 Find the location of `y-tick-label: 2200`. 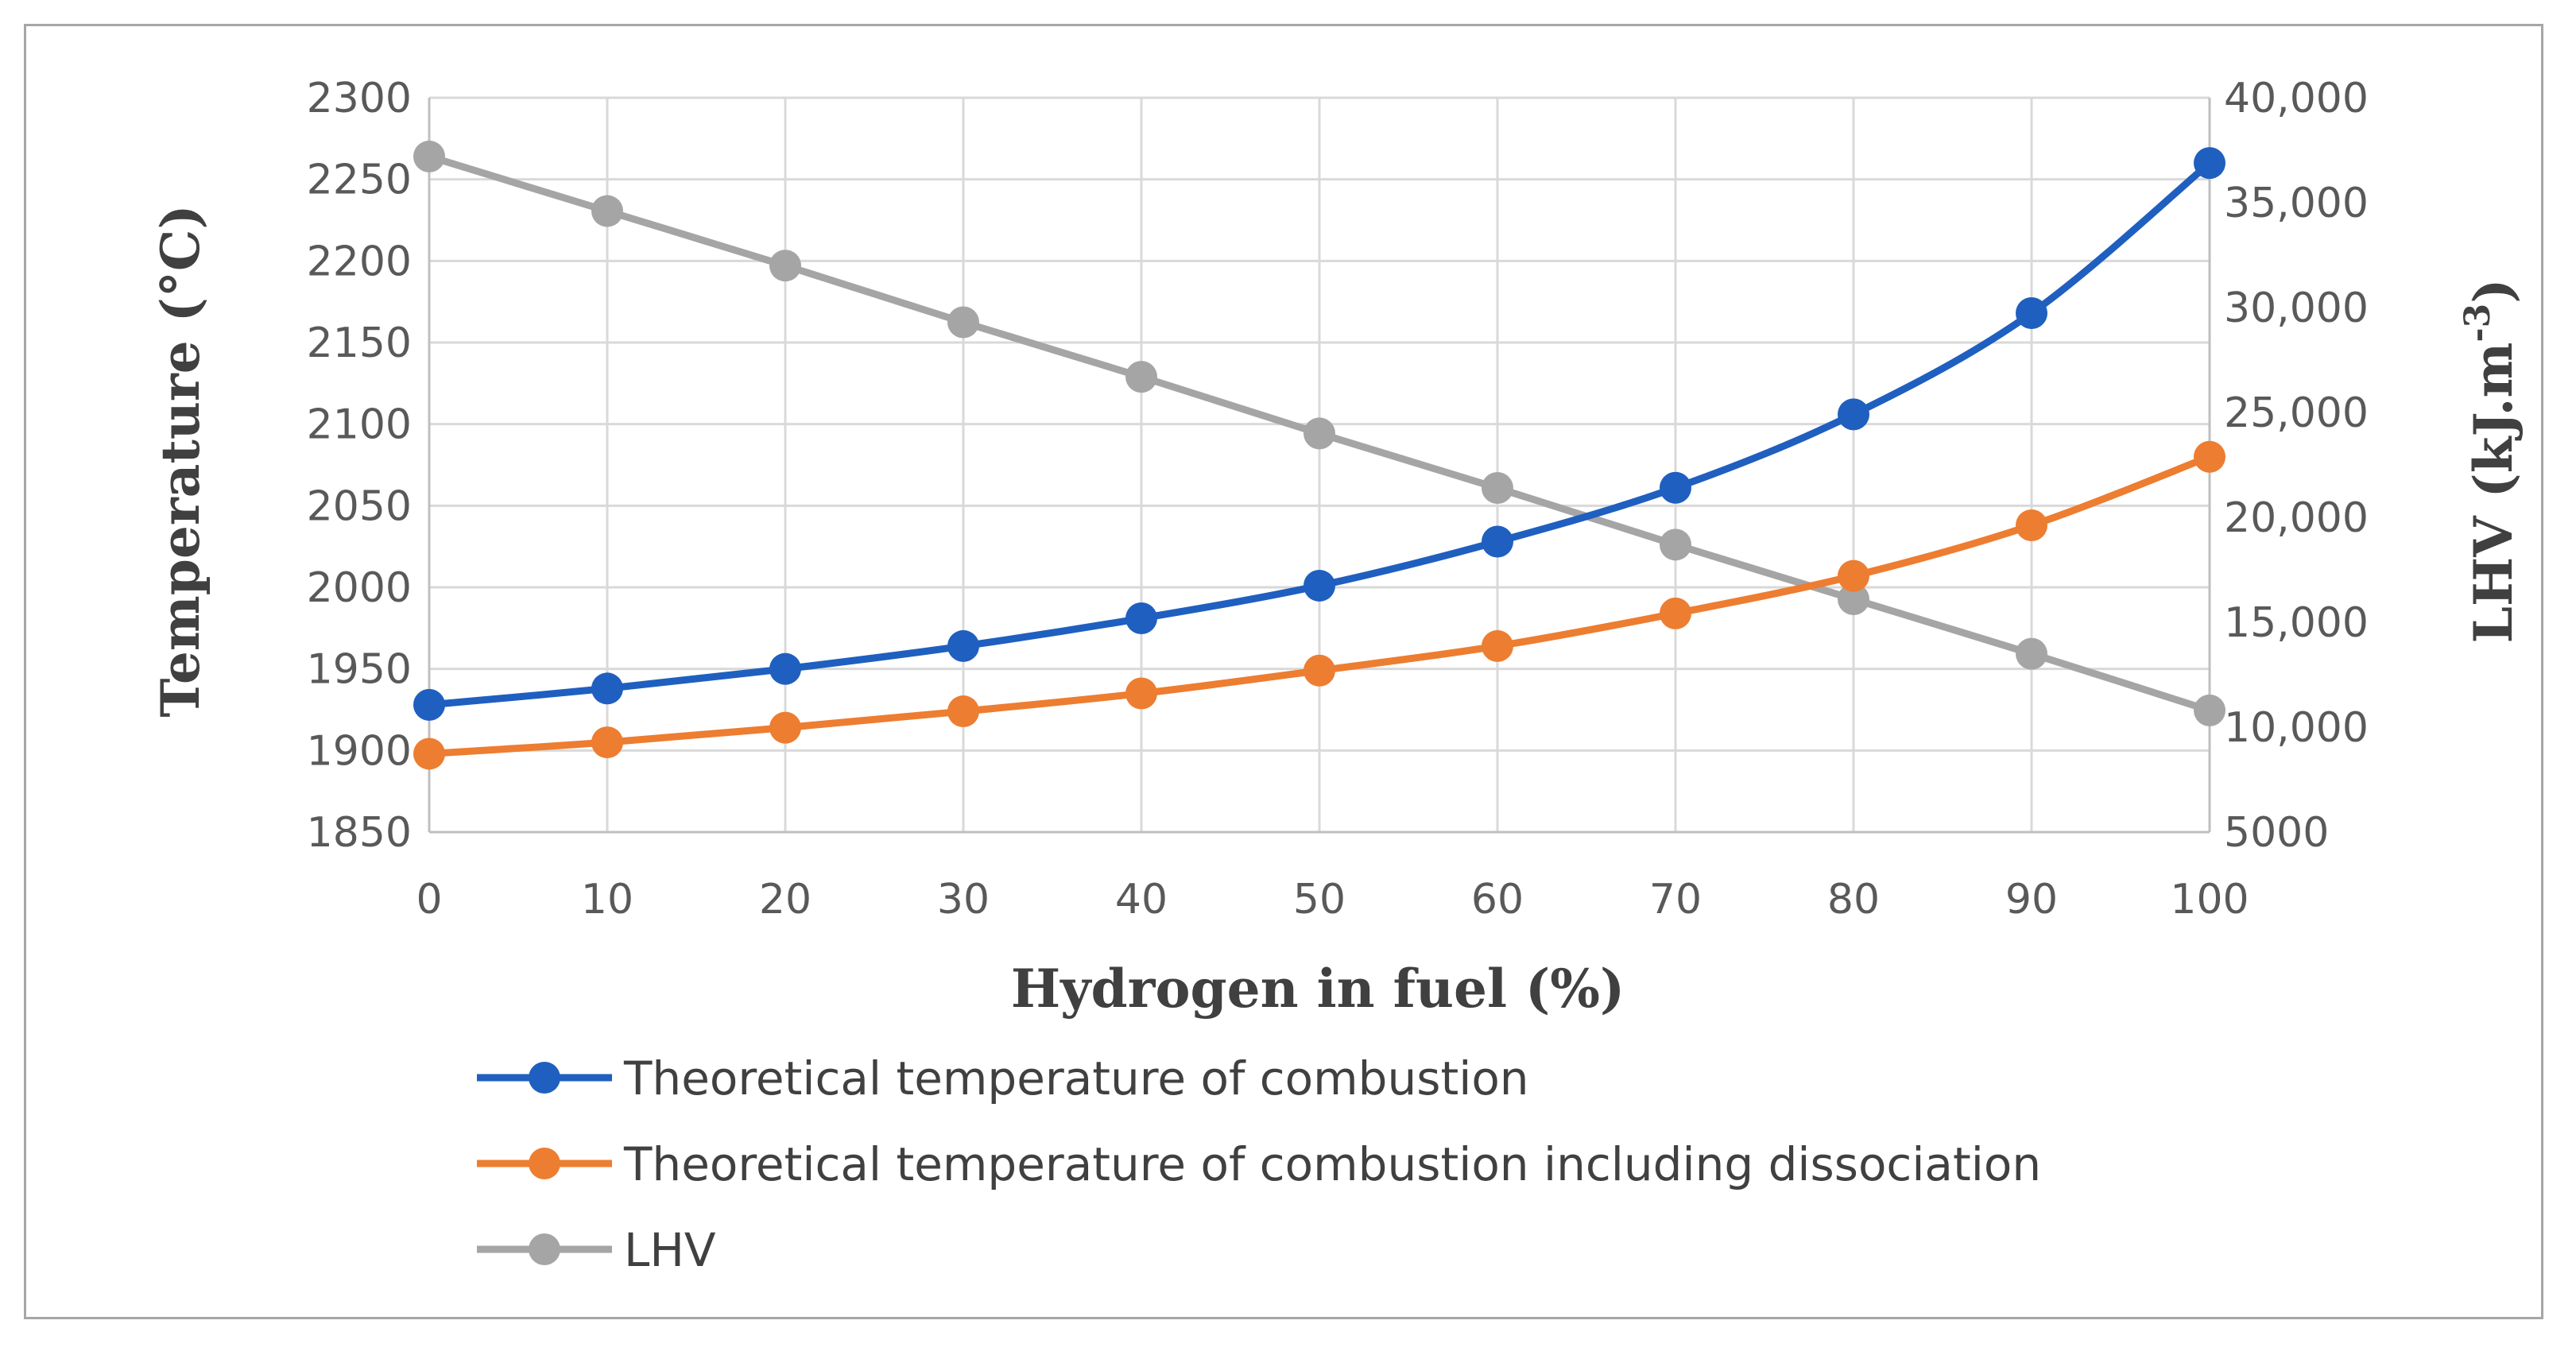

y-tick-label: 2200 is located at coordinates (359, 261).